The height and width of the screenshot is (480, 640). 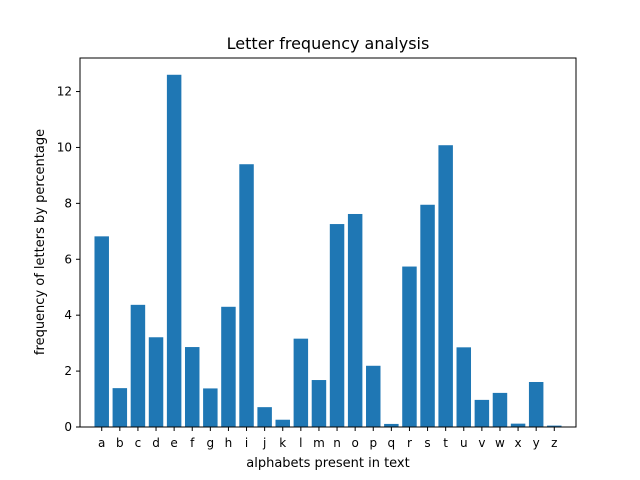 I want to click on bar-m, so click(x=319, y=403).